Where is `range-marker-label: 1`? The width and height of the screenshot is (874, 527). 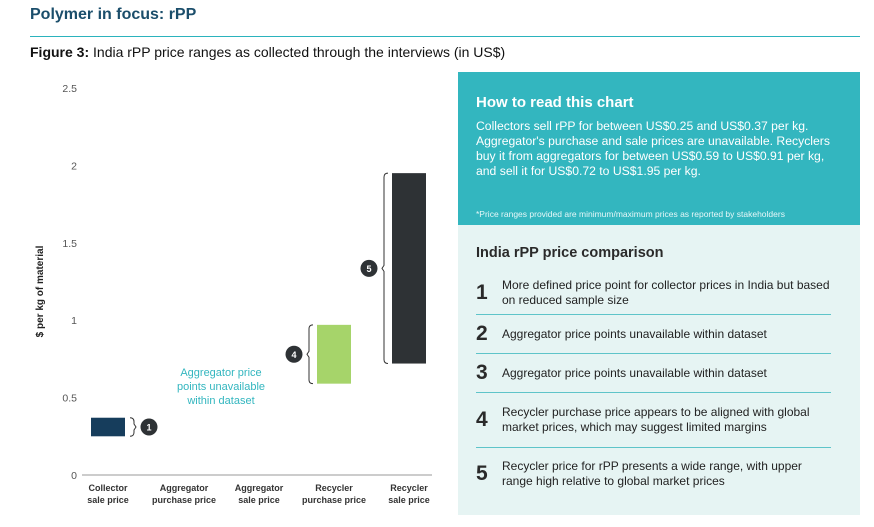 range-marker-label: 1 is located at coordinates (148, 428).